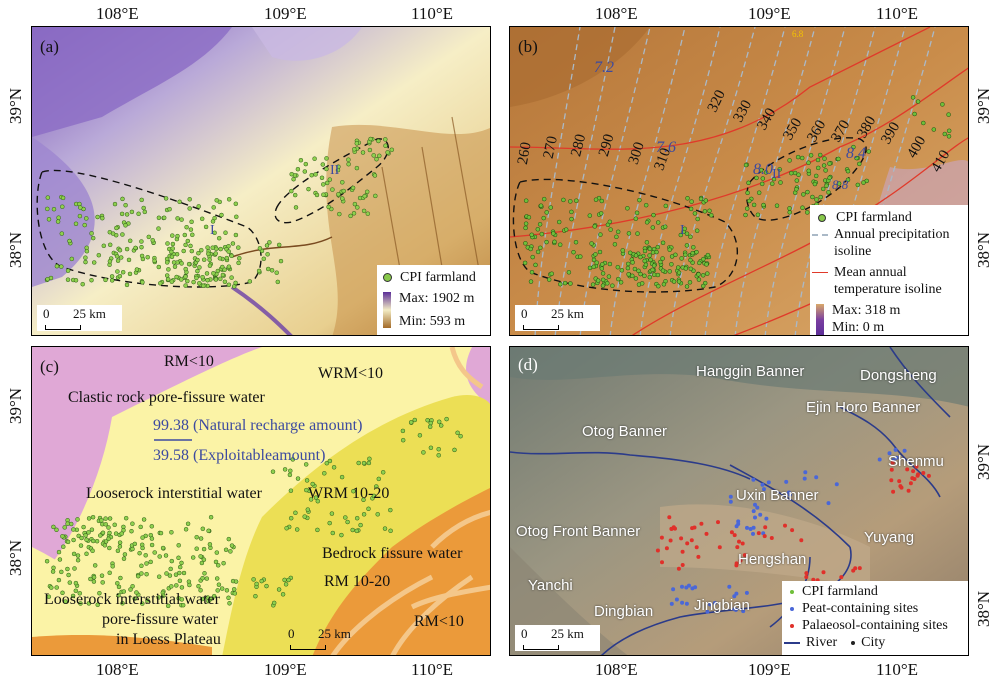 This screenshot has width=1000, height=687. I want to click on panel-label: (c), so click(49, 366).